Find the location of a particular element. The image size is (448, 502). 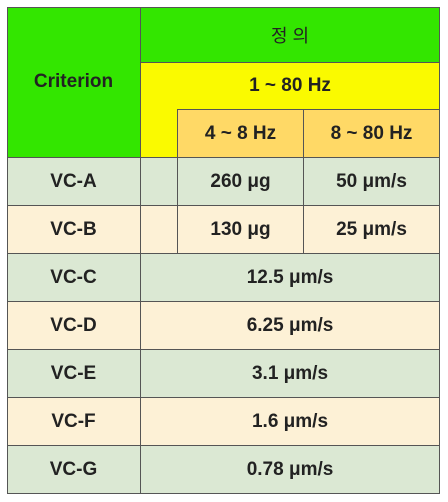

row-value-vc-c: 12.5 μm/s is located at coordinates (290, 278).